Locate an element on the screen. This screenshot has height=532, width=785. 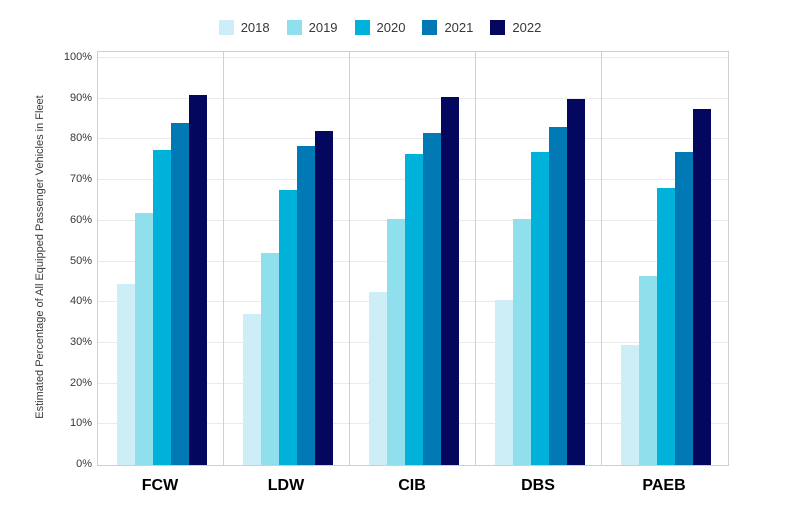
panel-FCW is located at coordinates (161, 258).